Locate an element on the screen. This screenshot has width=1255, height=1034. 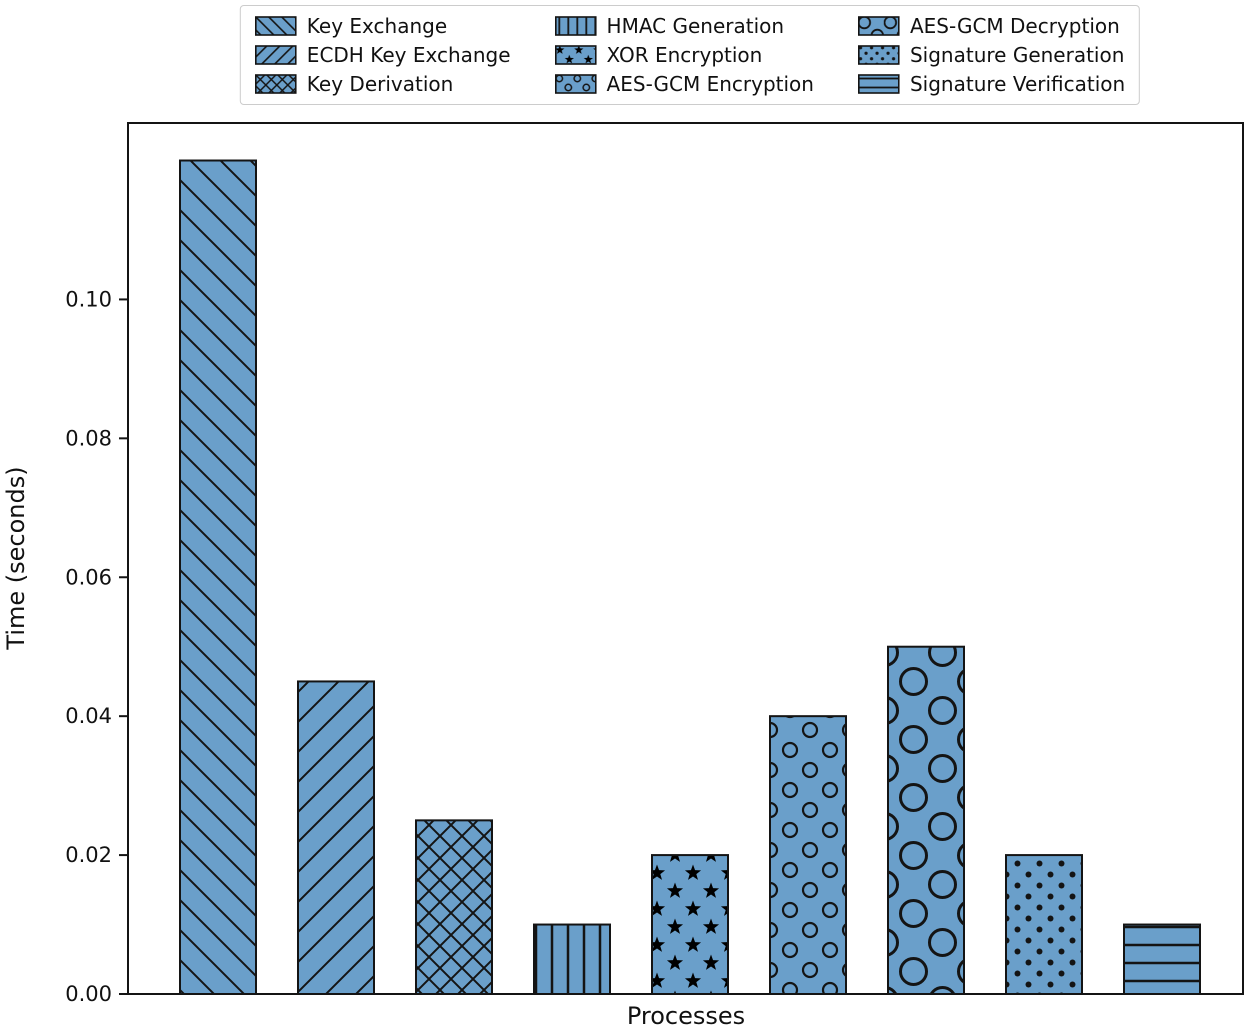
legend-label: HMAC Generation is located at coordinates (695, 26).